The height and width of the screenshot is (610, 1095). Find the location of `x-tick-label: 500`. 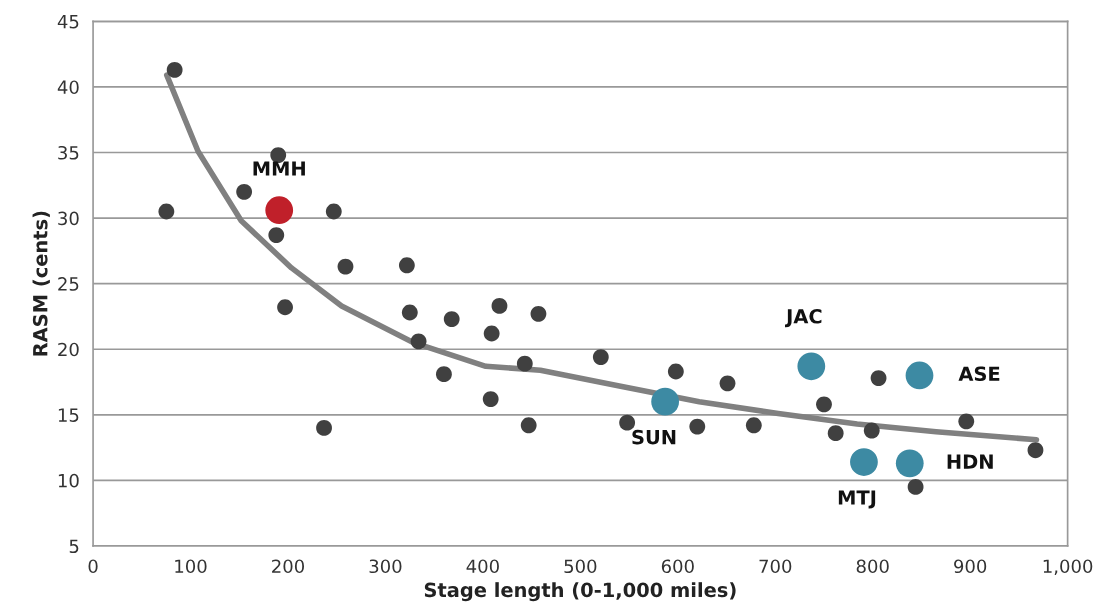

x-tick-label: 500 is located at coordinates (580, 566).